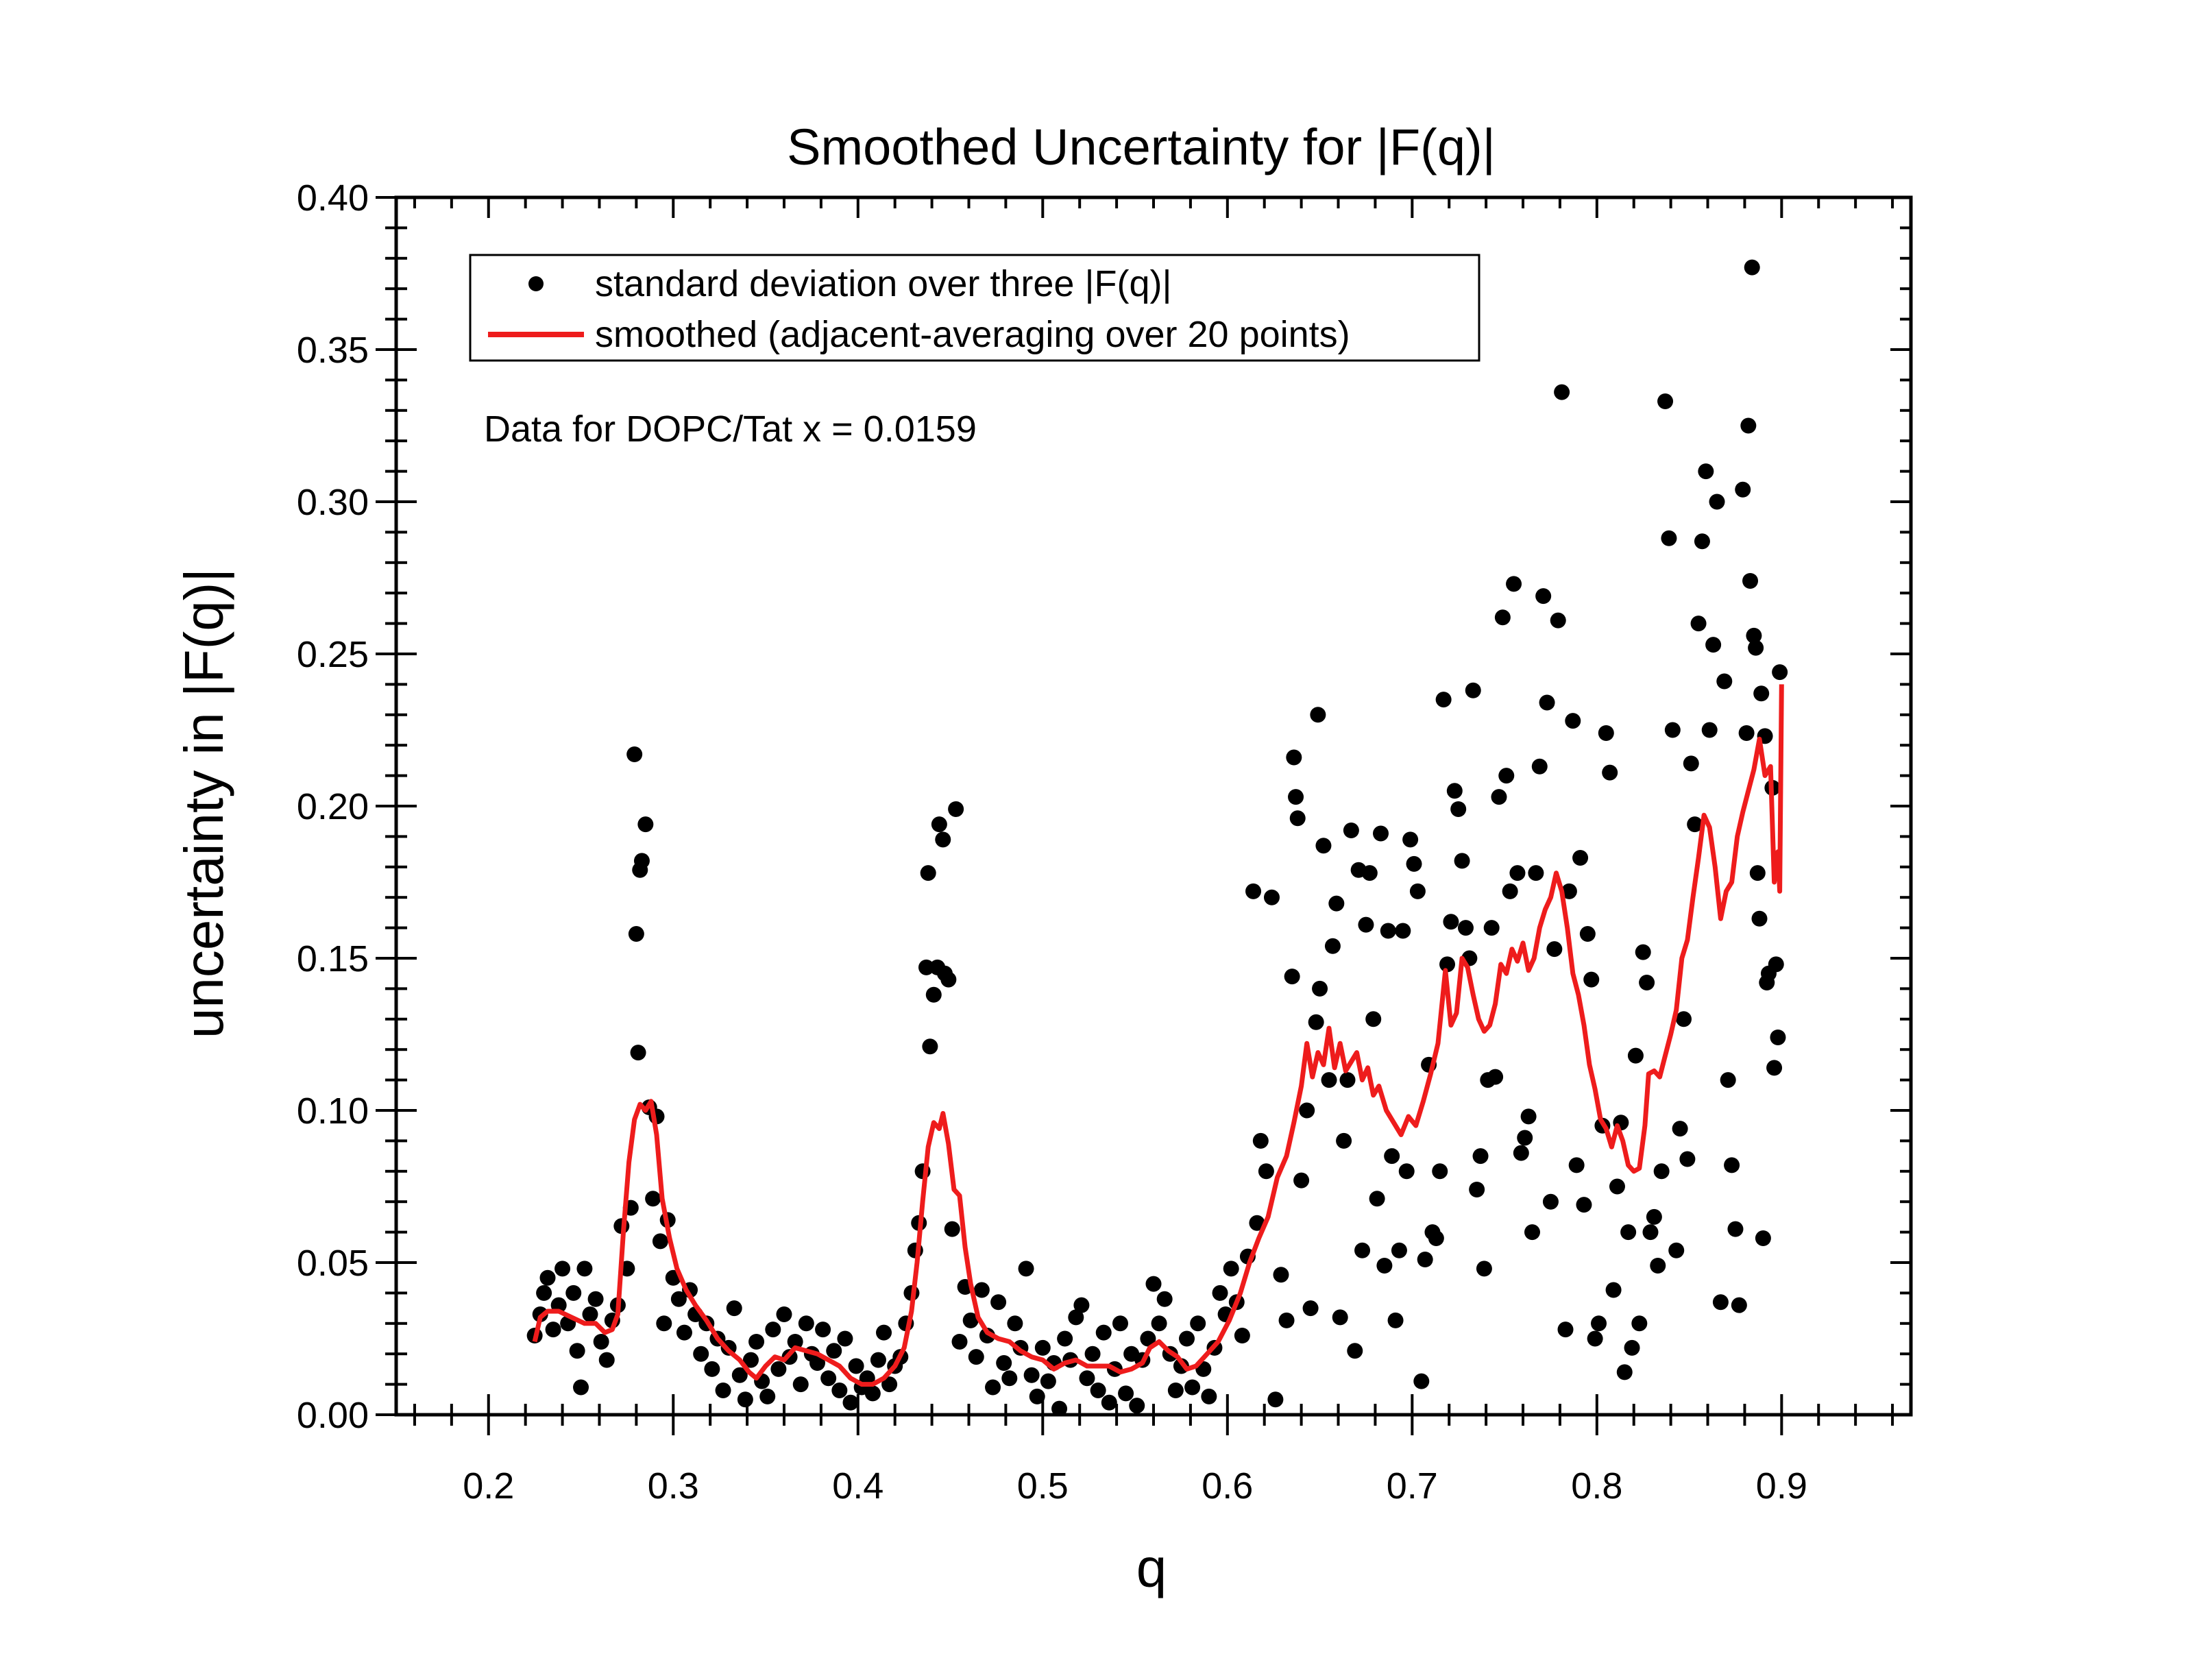  I want to click on x-tick-label: 0.2, so click(489, 1486).